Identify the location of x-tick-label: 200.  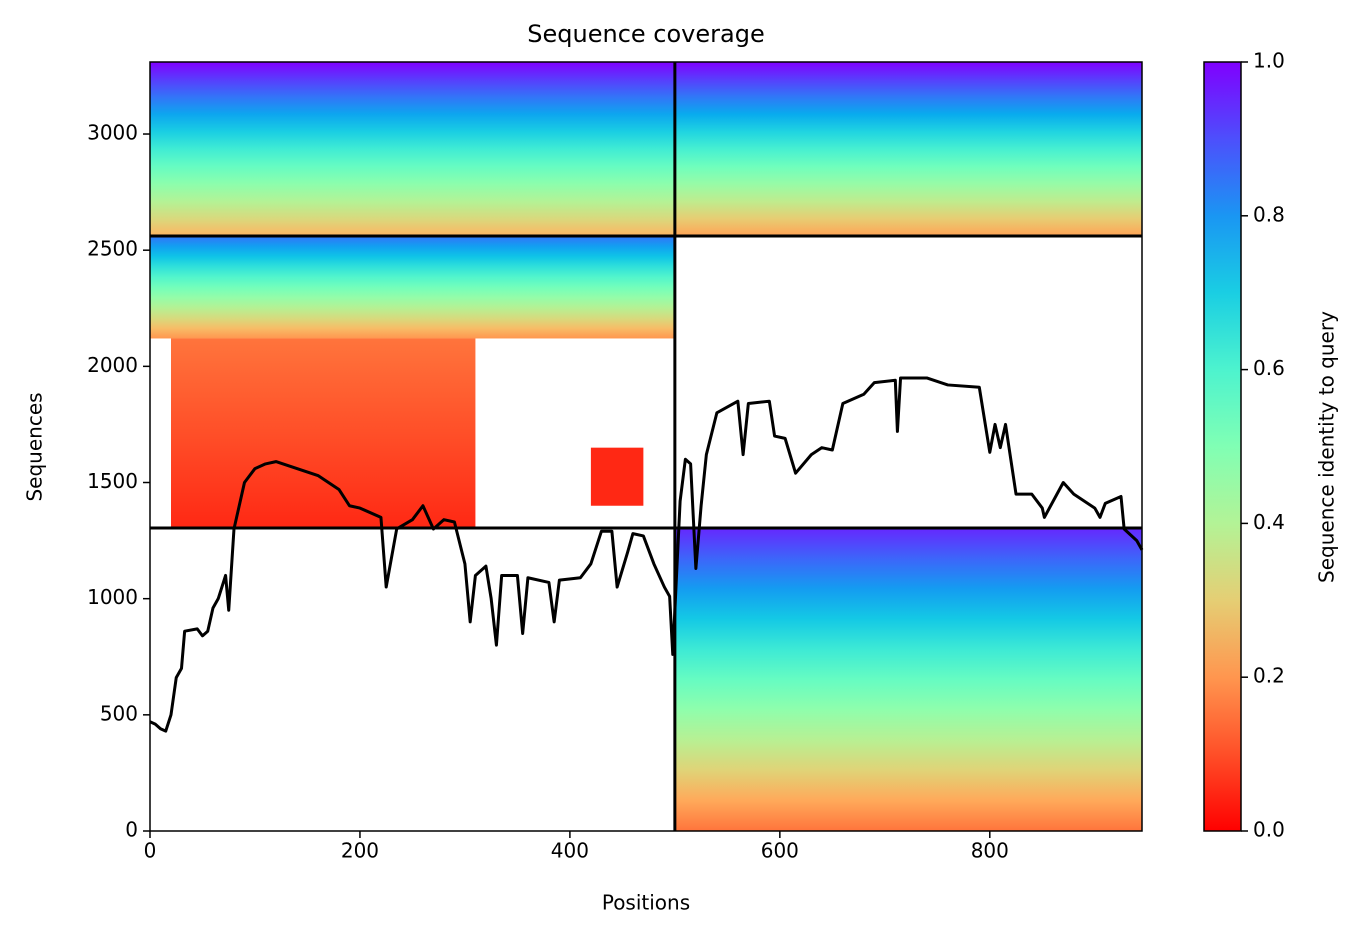
(360, 851).